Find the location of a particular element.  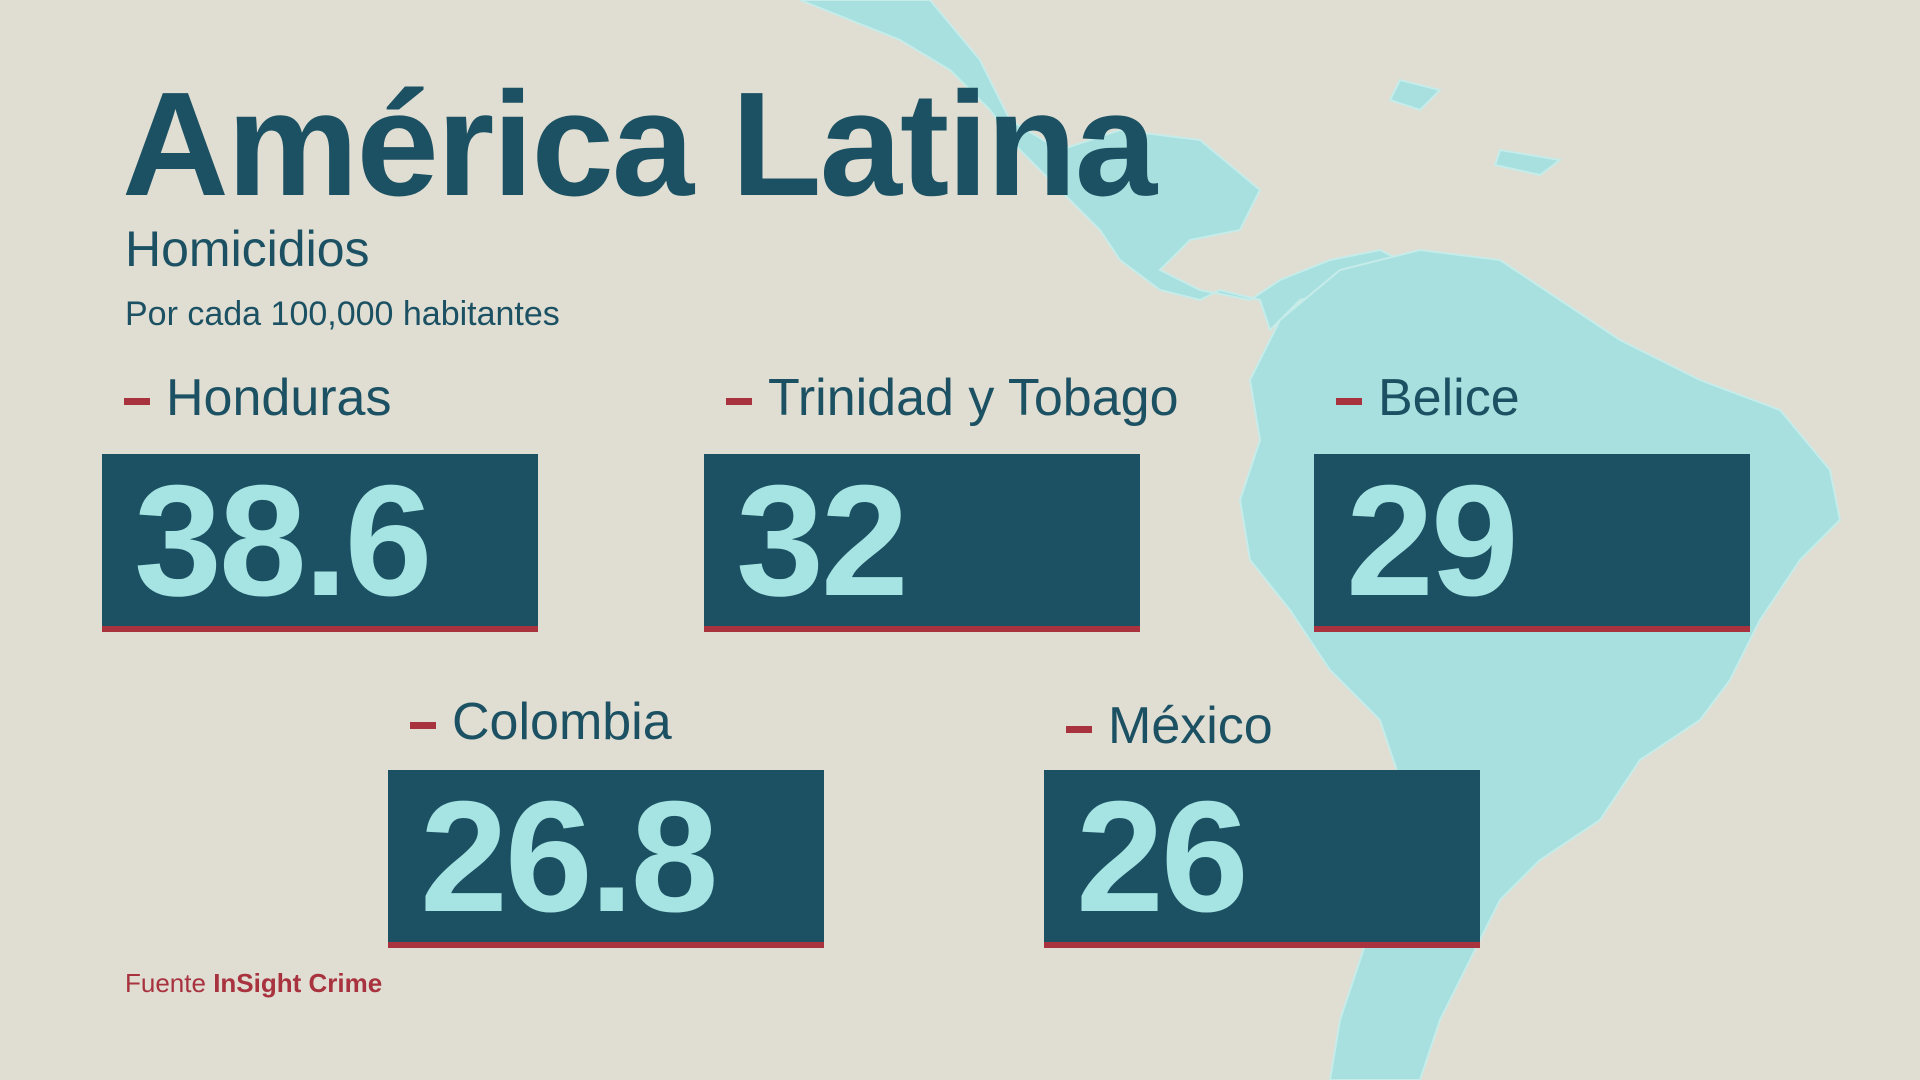

item-value: 38.6 is located at coordinates (283, 541).